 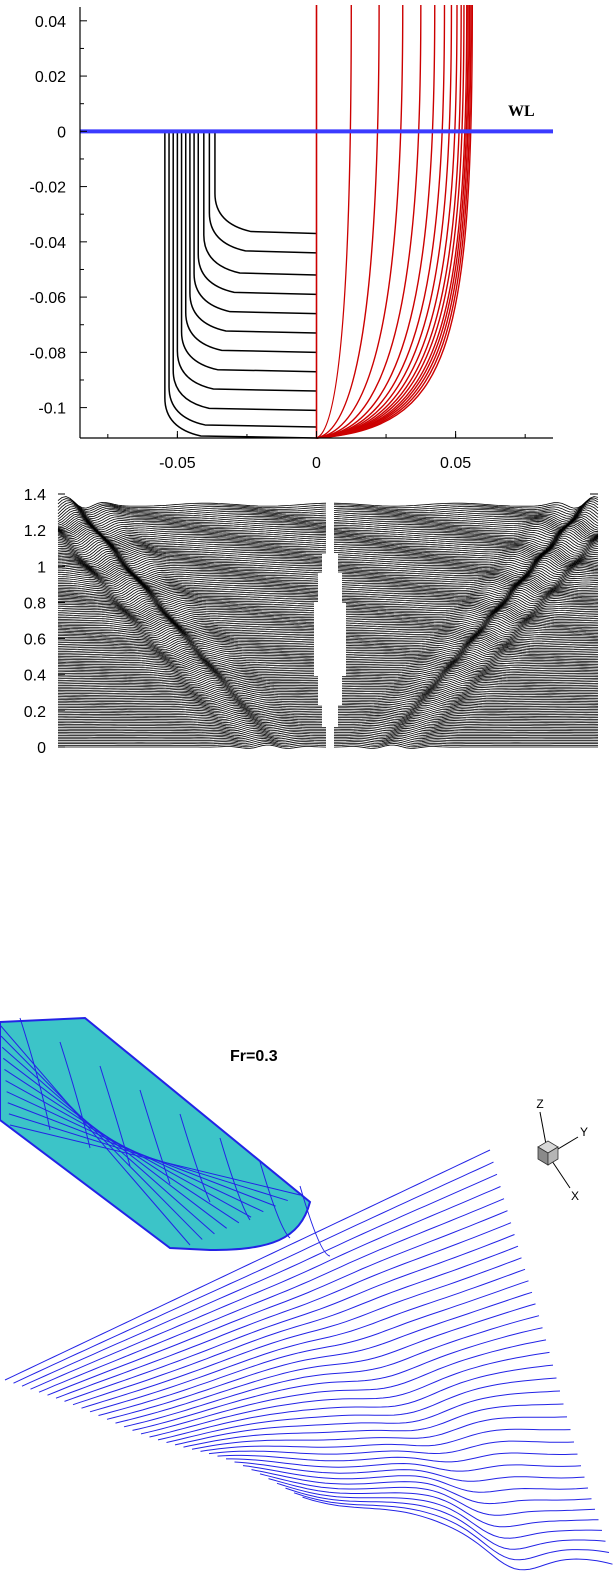 I want to click on y-tick-label: -0.1, so click(x=52, y=409).